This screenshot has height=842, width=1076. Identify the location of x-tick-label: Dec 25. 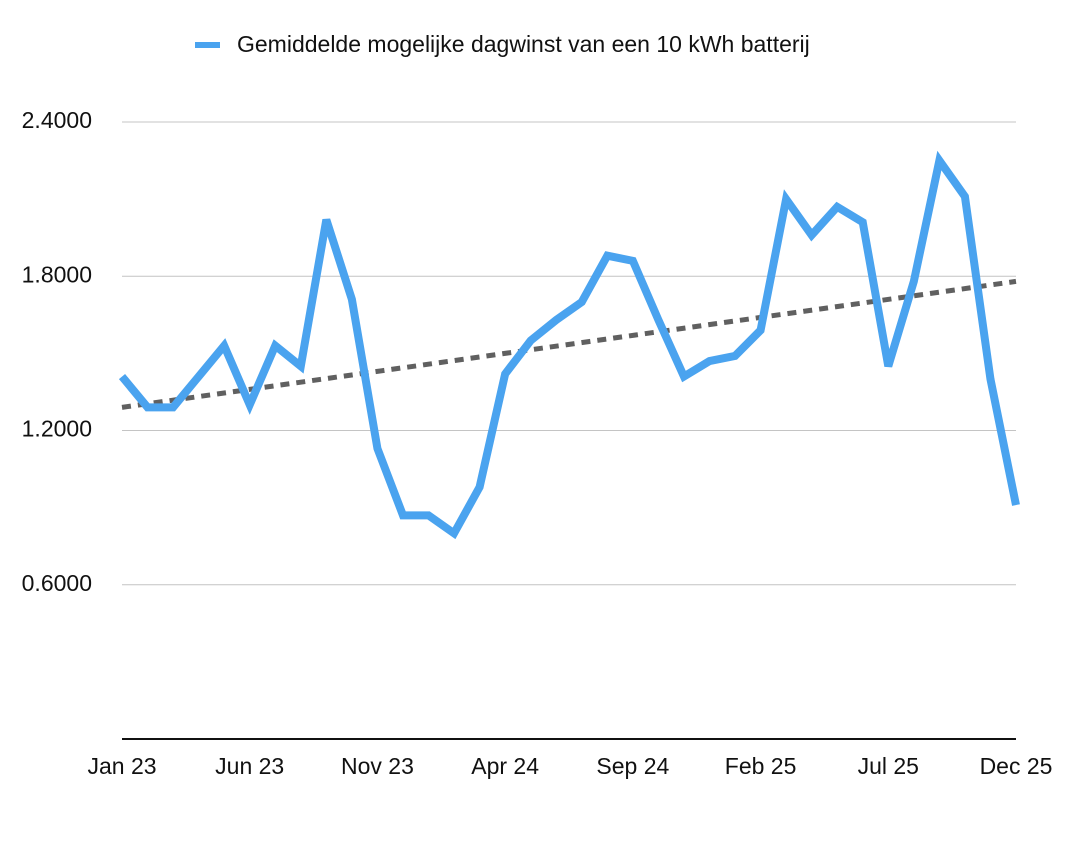
(1016, 766).